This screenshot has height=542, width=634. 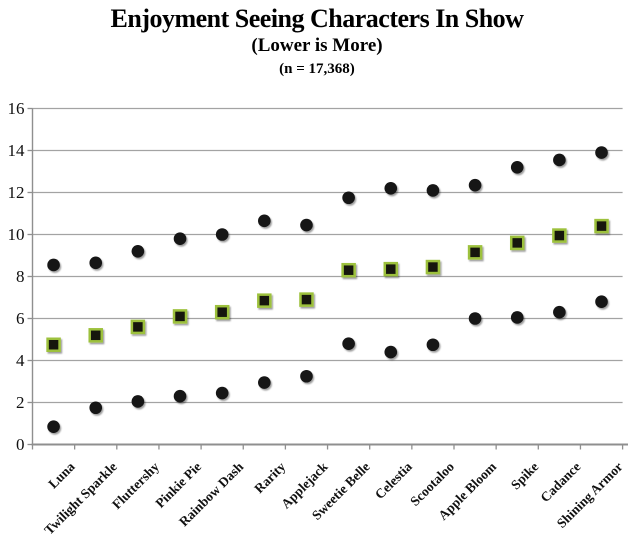 I want to click on y-tick-label: 4, so click(x=20, y=360).